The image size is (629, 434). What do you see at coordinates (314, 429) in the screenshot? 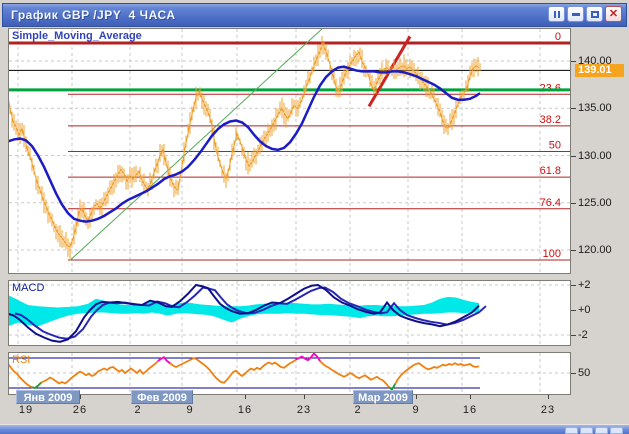
I see `background-window-titlebar` at bounding box center [314, 429].